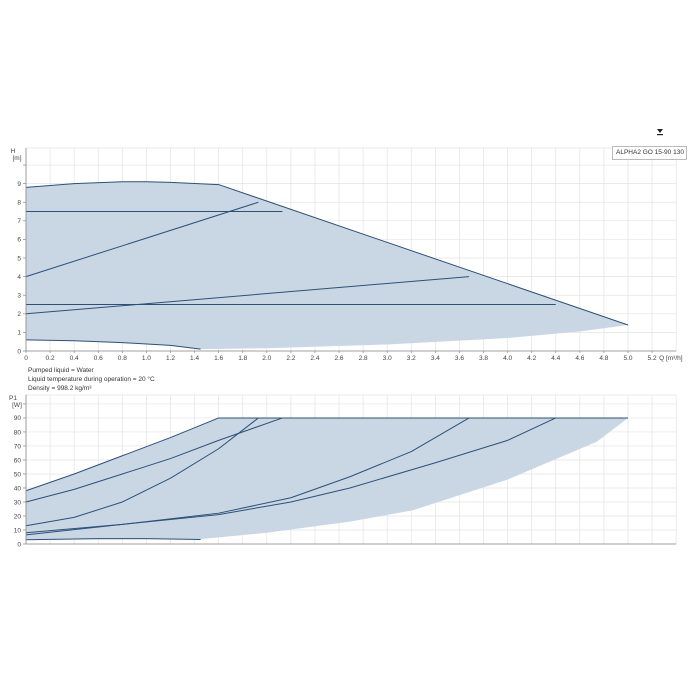 The image size is (700, 700). I want to click on y-tick-label: 8, so click(19, 203).